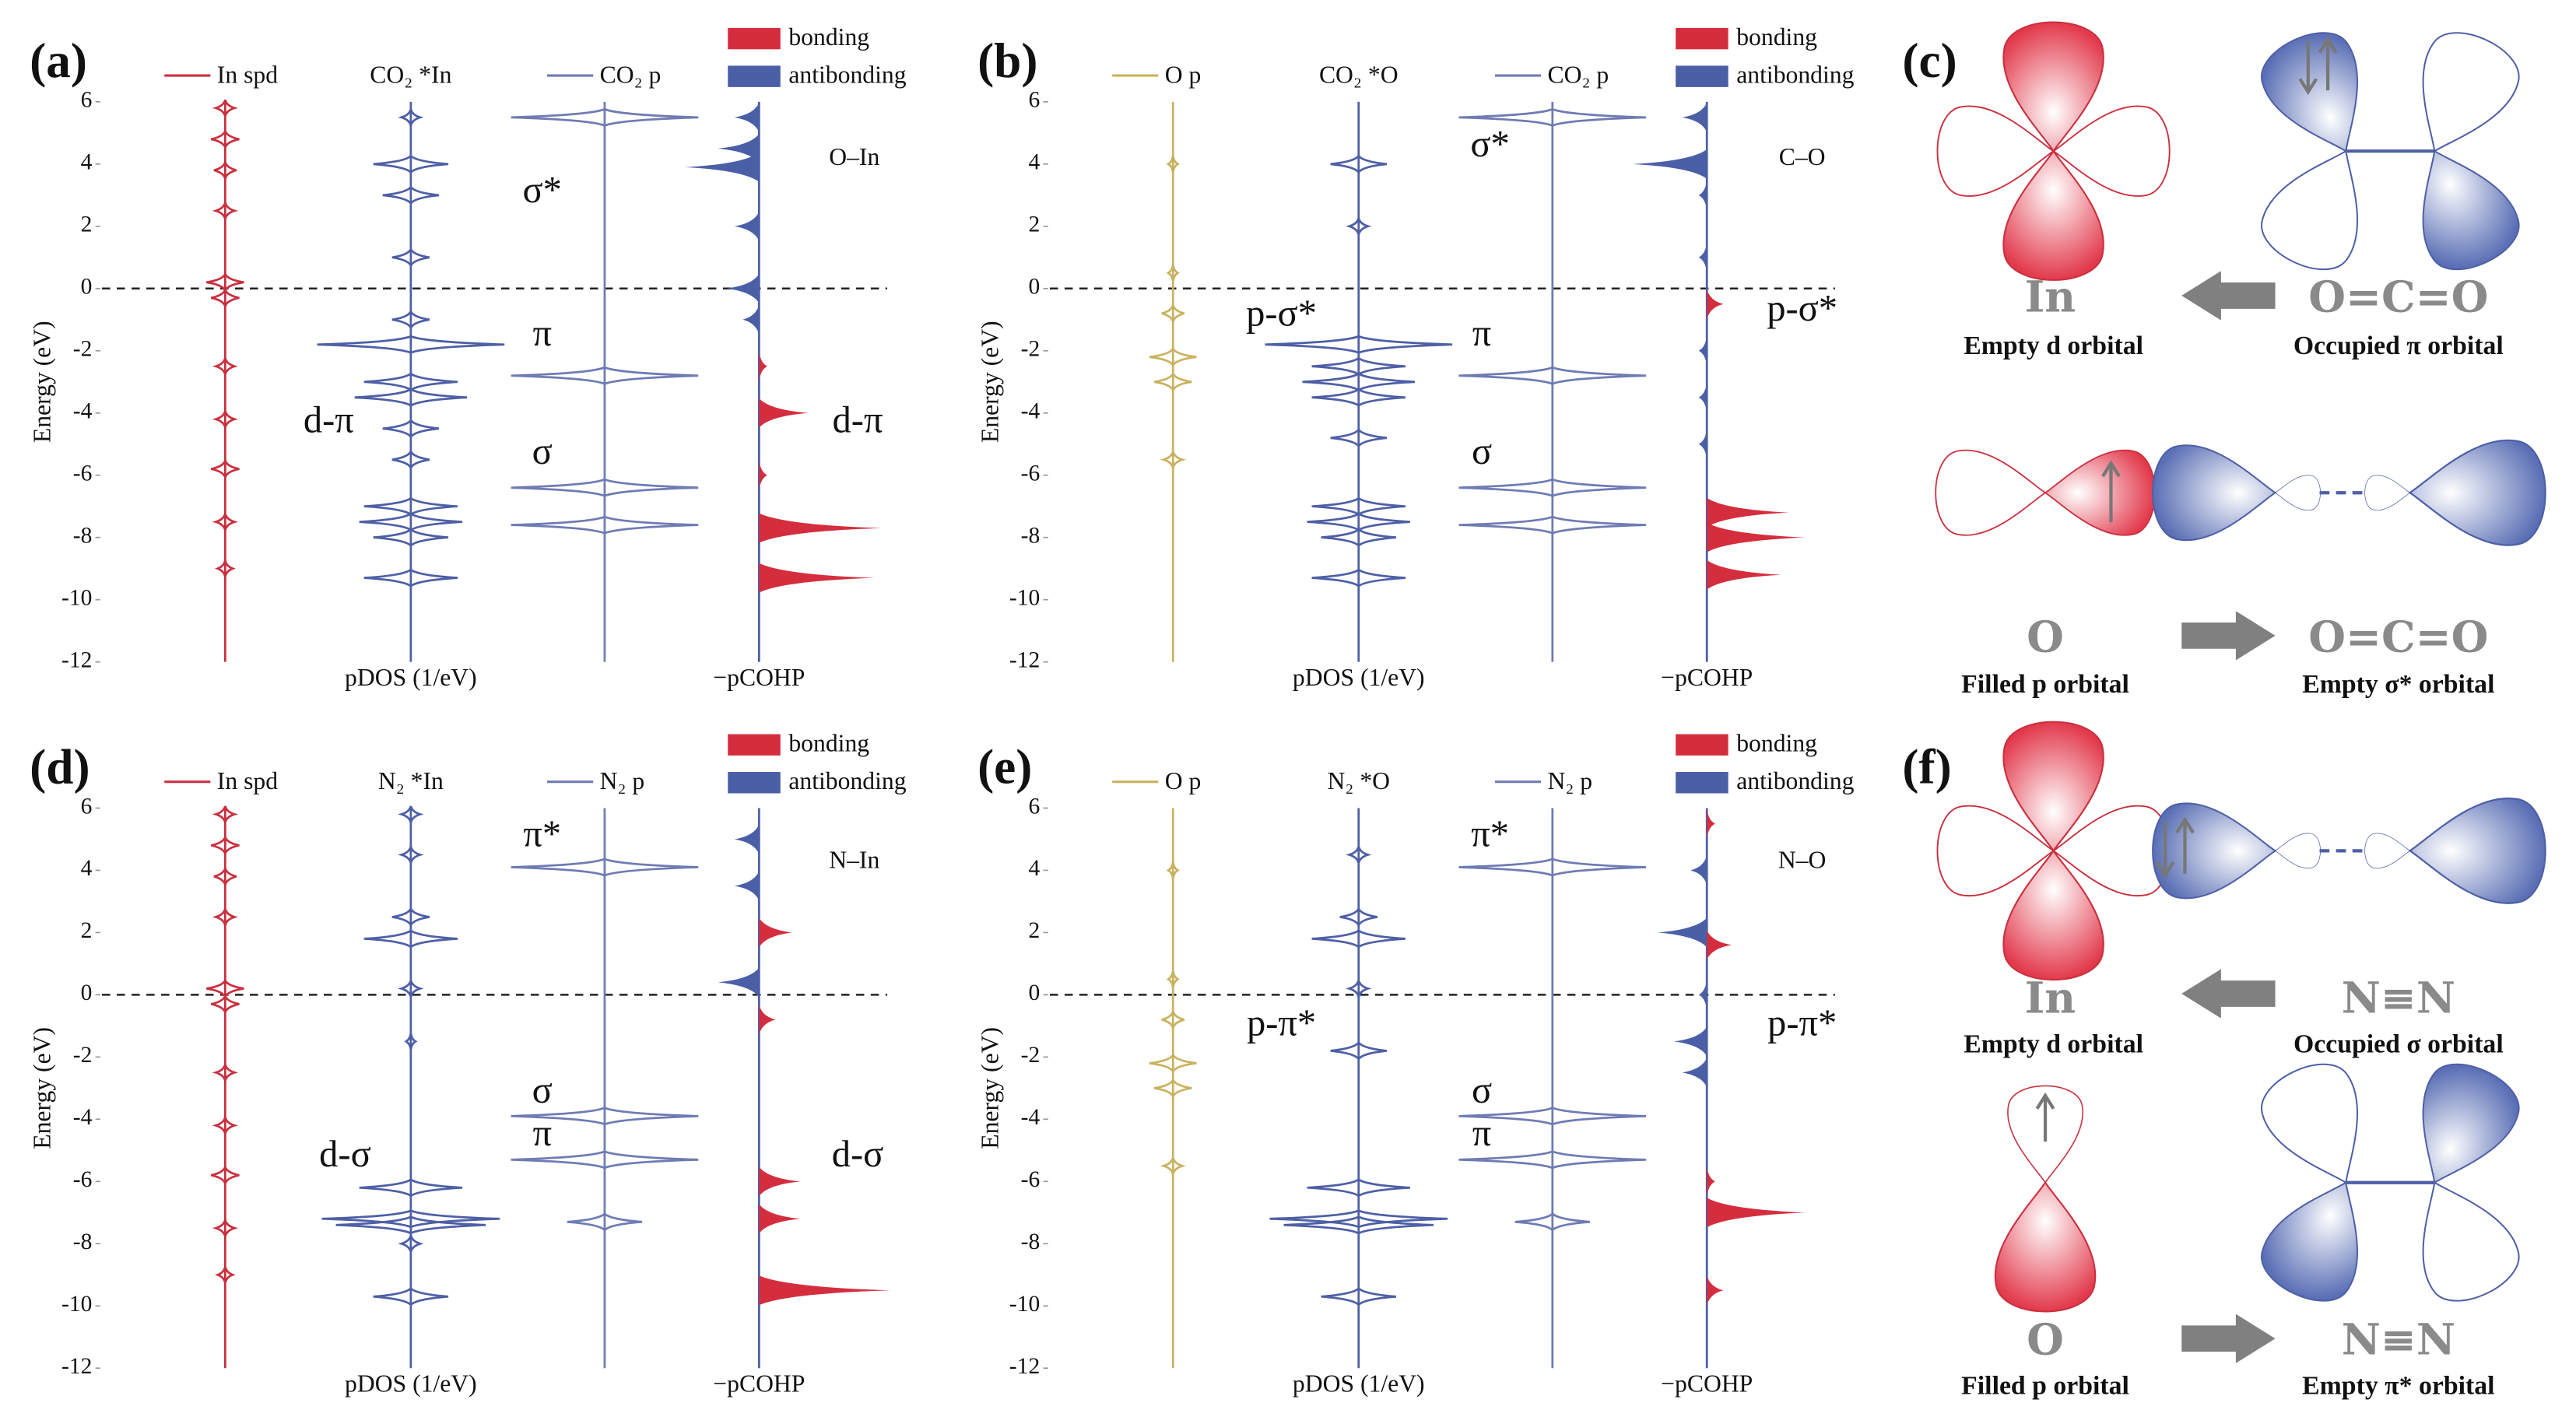 The height and width of the screenshot is (1424, 2576). I want to click on orbital-caption: Empty σ* orbital, so click(2398, 684).